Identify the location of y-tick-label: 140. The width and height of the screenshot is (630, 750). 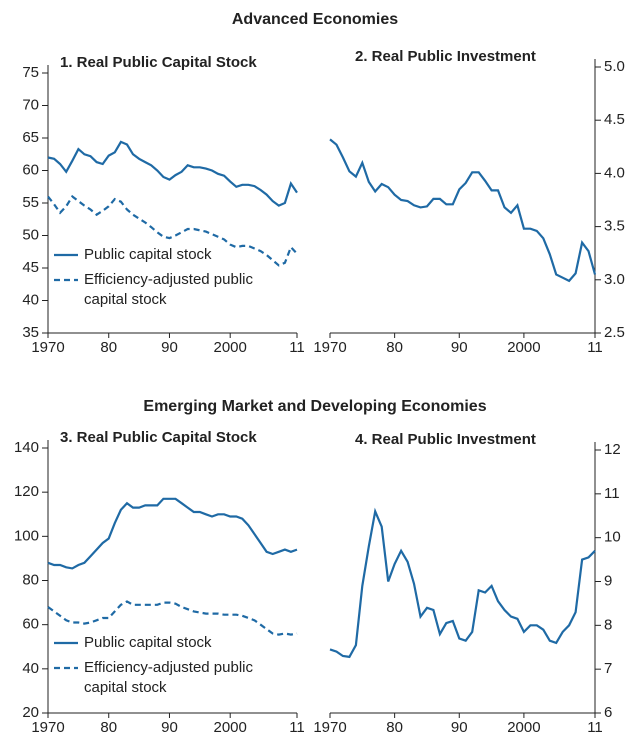
(26, 447).